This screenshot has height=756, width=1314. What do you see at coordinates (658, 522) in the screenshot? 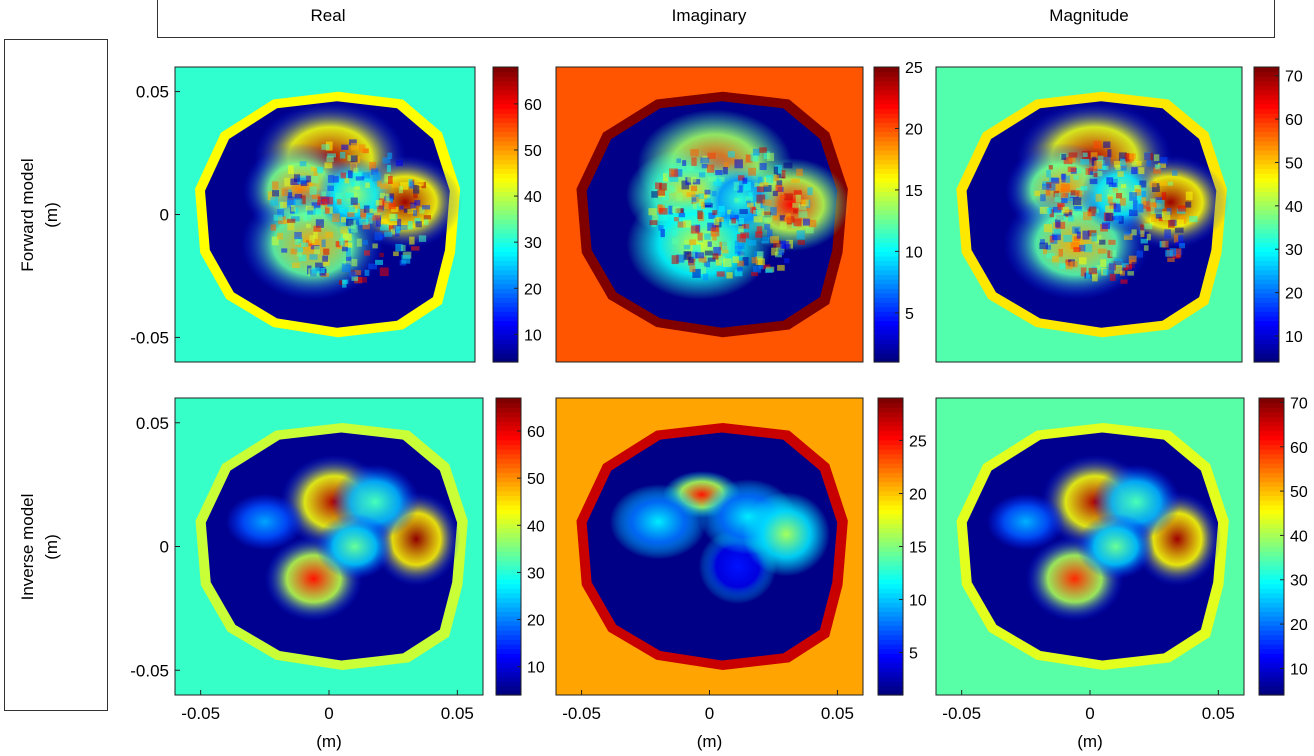
I see `tissue-blob` at bounding box center [658, 522].